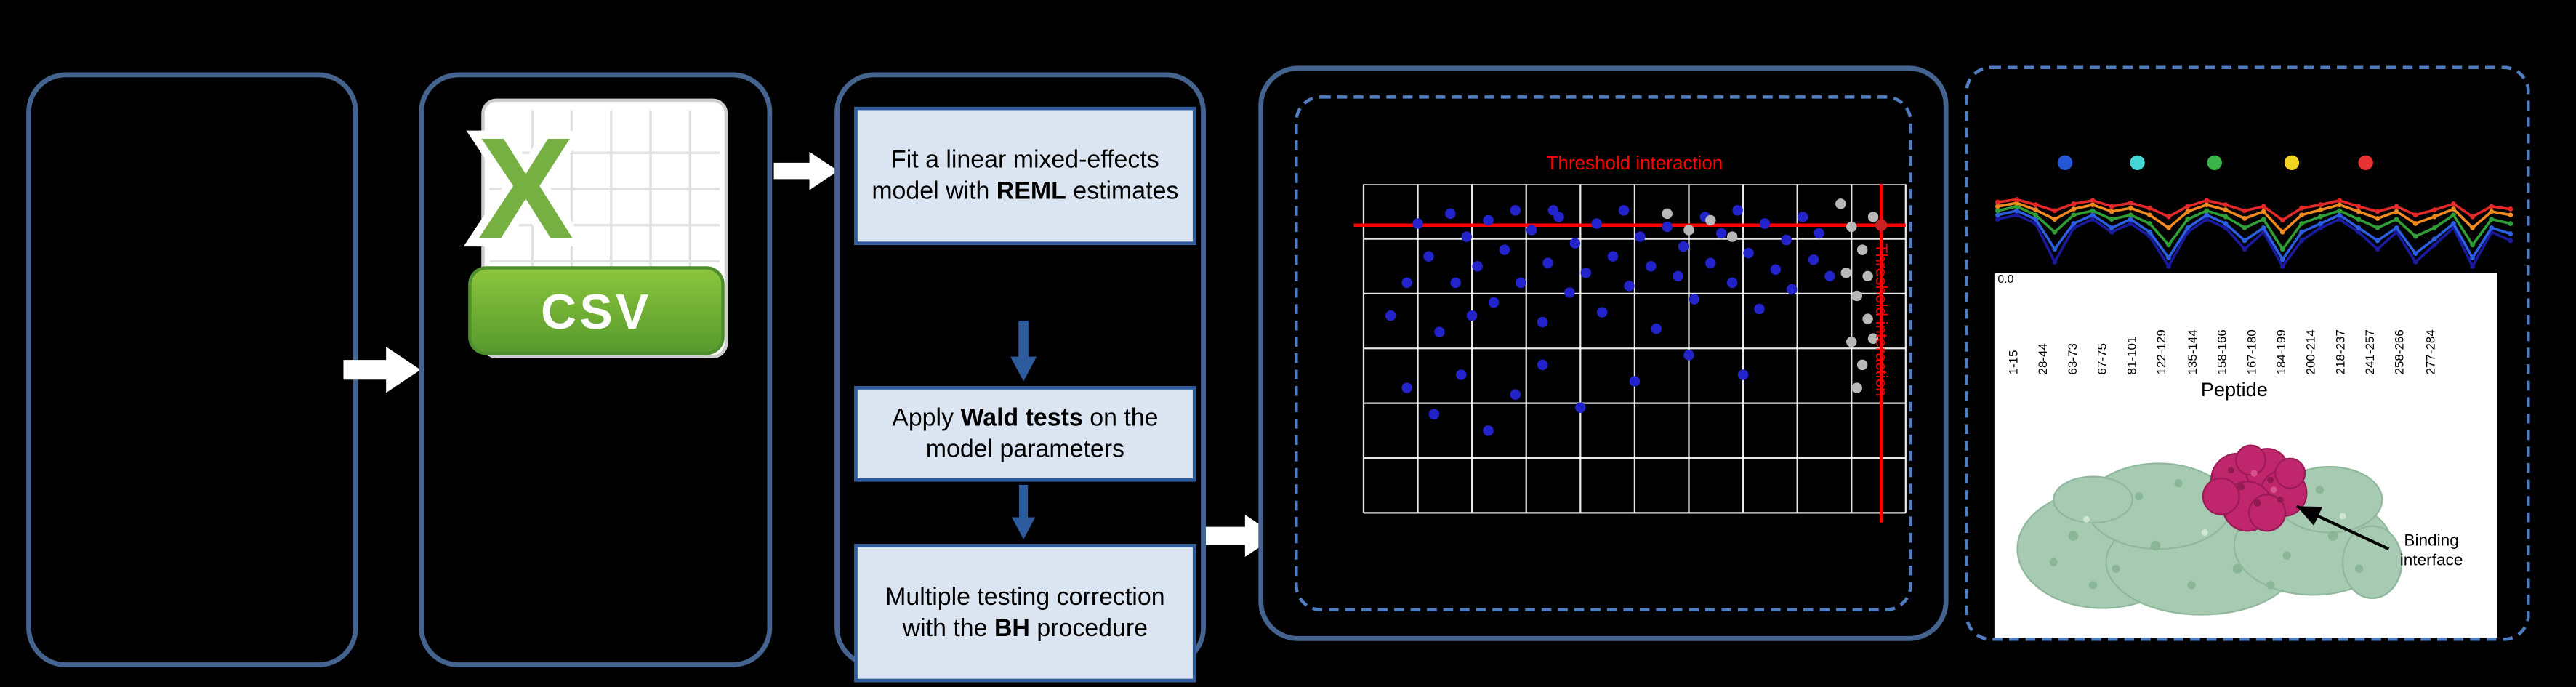  I want to click on uptake-series-state-green, so click(2254, 228).